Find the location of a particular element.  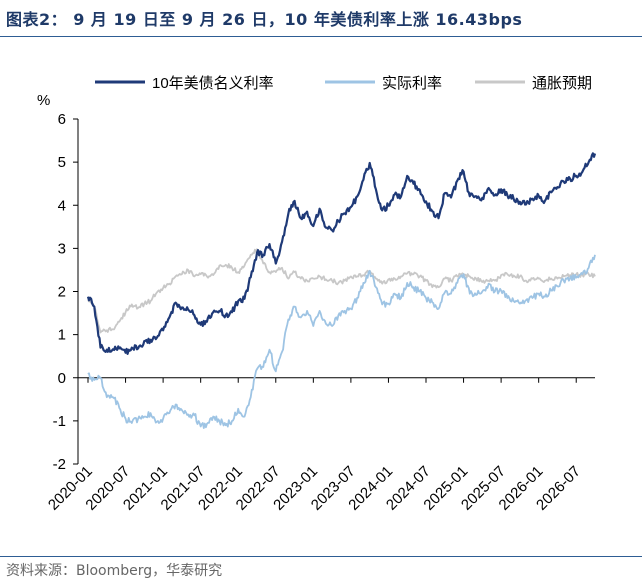

y-tick-label: -2 is located at coordinates (59, 464).